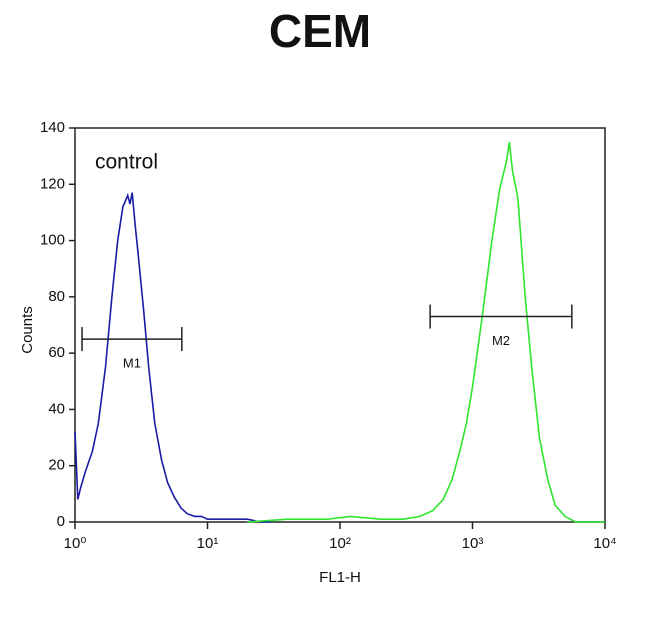 Image resolution: width=650 pixels, height=642 pixels. I want to click on y-tick-label: 140, so click(52, 127).